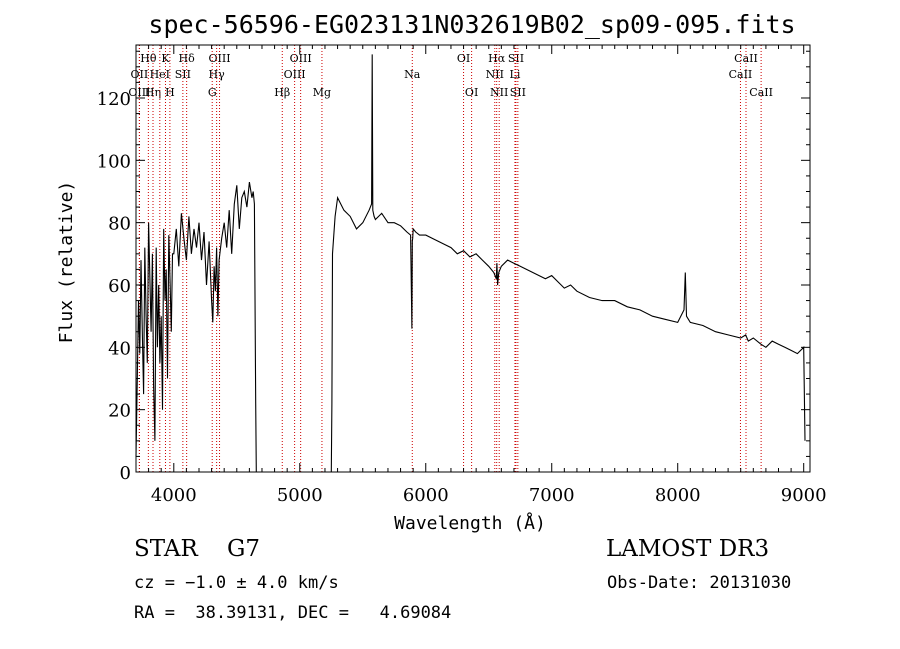 The image size is (900, 649). What do you see at coordinates (125, 473) in the screenshot?
I see `y-tick-label: 0` at bounding box center [125, 473].